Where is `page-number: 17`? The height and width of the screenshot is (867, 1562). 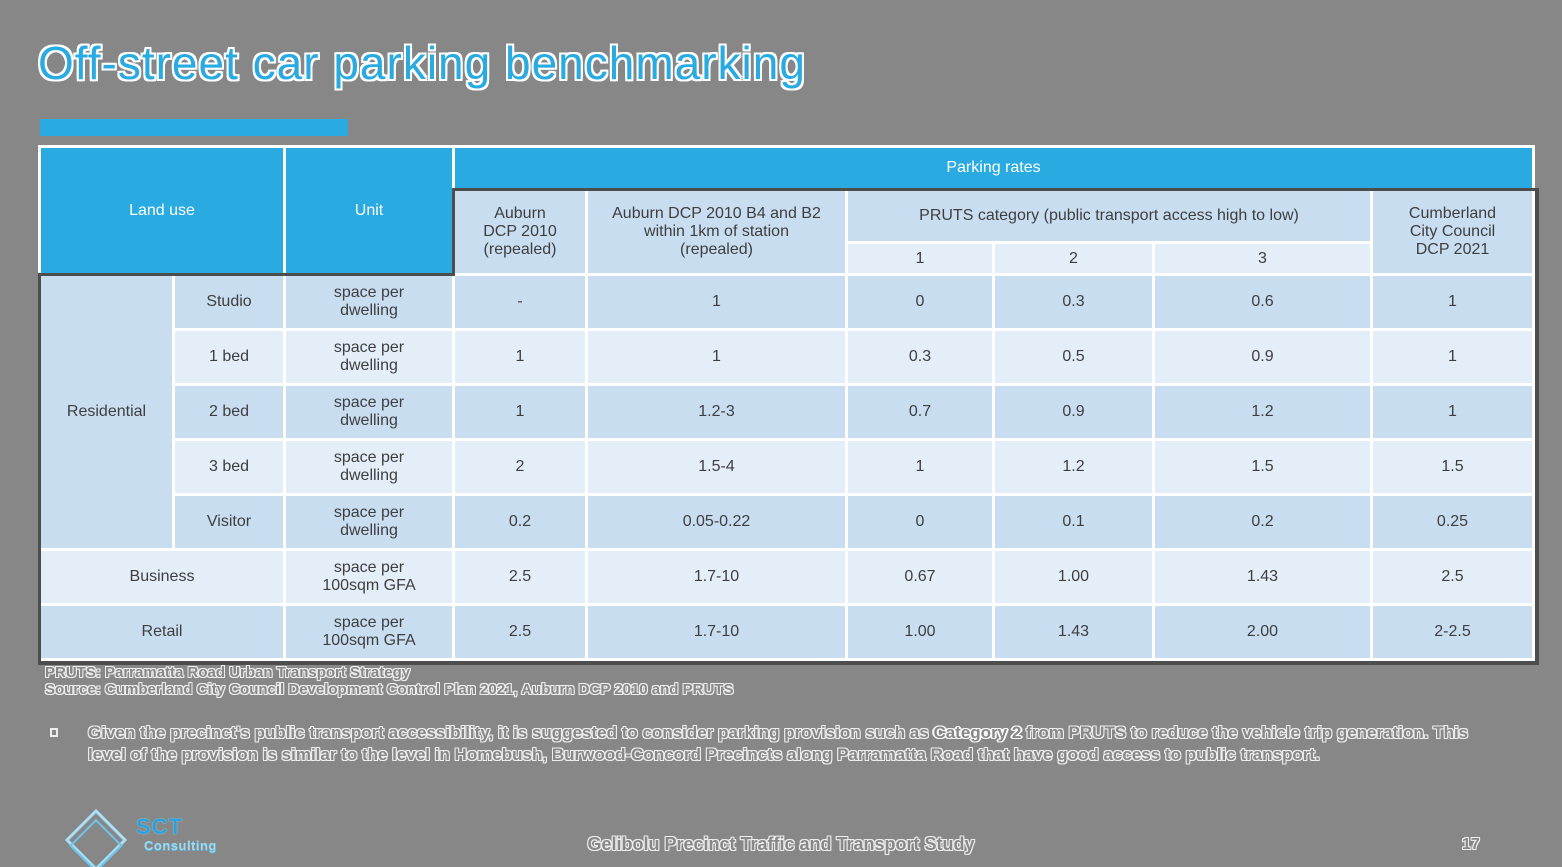 page-number: 17 is located at coordinates (1471, 844).